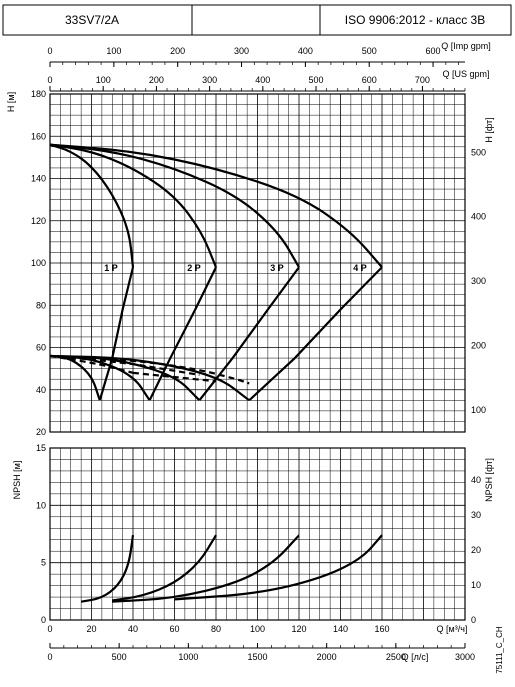 The image size is (515, 687). Describe the element at coordinates (41, 432) in the screenshot. I see `head-y-tick: 20` at that location.